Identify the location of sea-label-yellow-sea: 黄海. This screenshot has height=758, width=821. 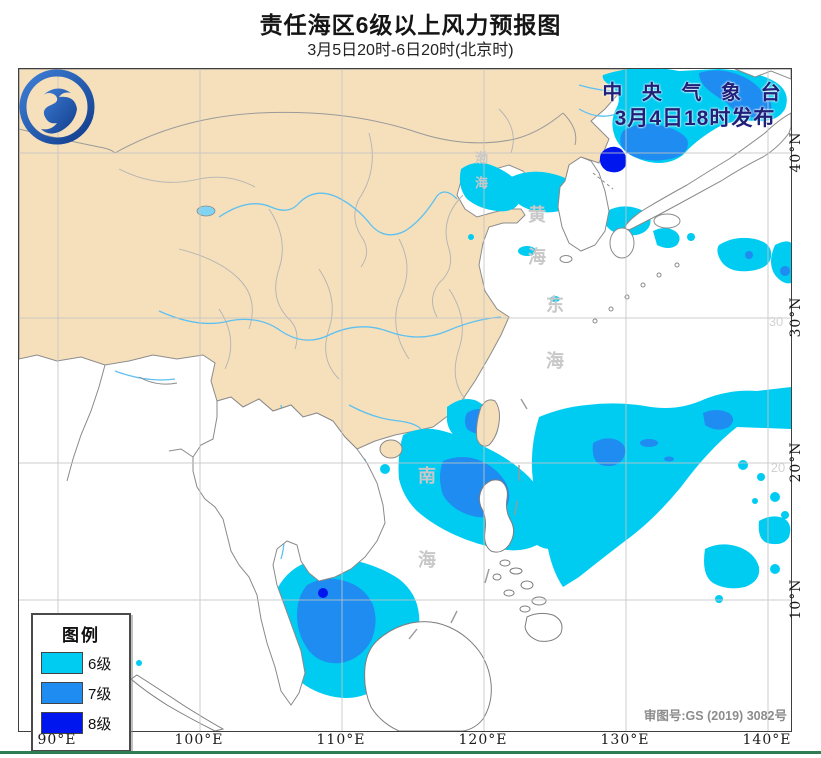
(536, 247).